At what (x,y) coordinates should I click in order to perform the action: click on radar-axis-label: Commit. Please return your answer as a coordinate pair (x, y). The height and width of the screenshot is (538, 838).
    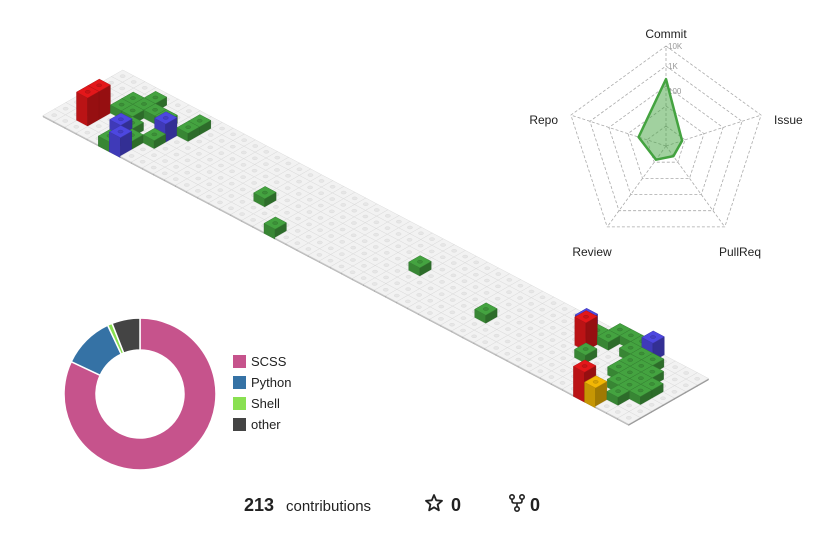
    Looking at the image, I should click on (666, 34).